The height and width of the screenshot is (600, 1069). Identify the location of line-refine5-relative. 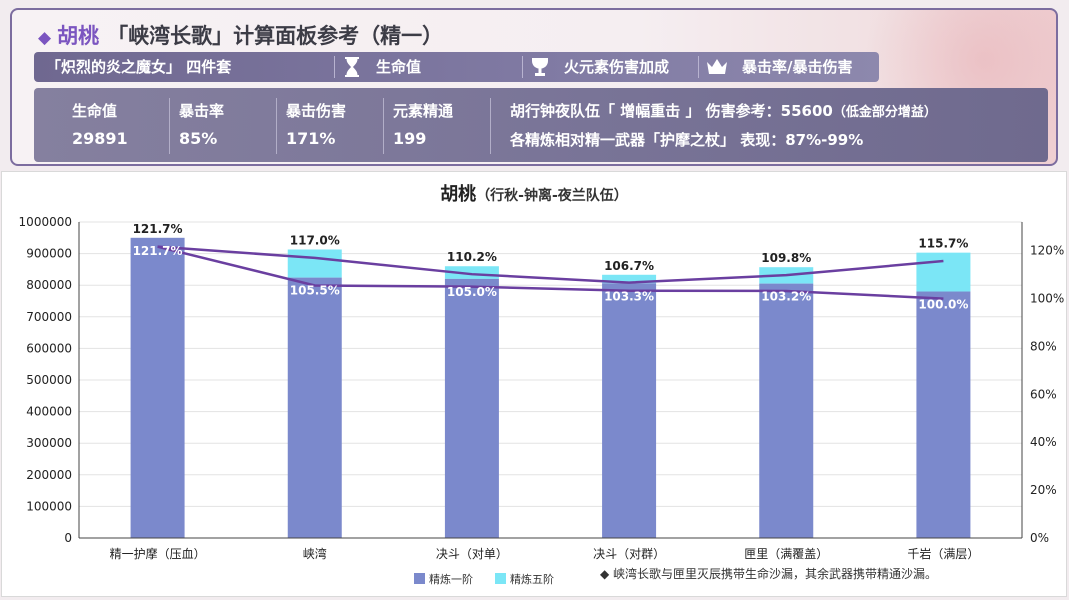
(550, 264).